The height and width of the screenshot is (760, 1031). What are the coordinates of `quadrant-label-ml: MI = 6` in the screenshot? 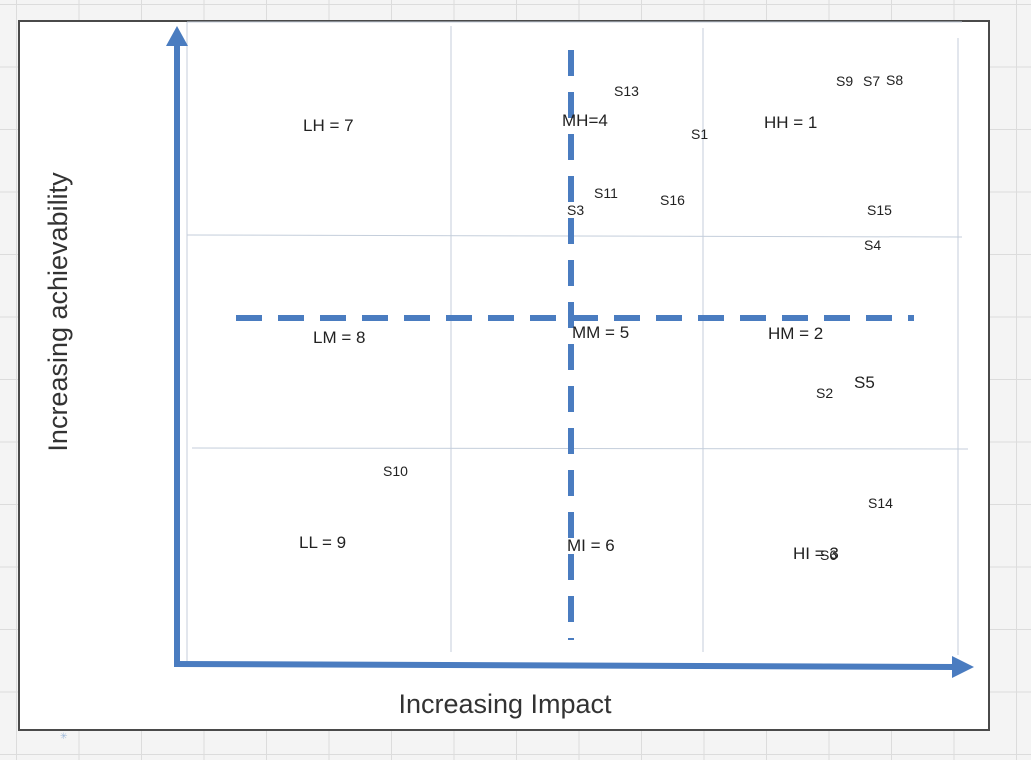 It's located at (591, 545).